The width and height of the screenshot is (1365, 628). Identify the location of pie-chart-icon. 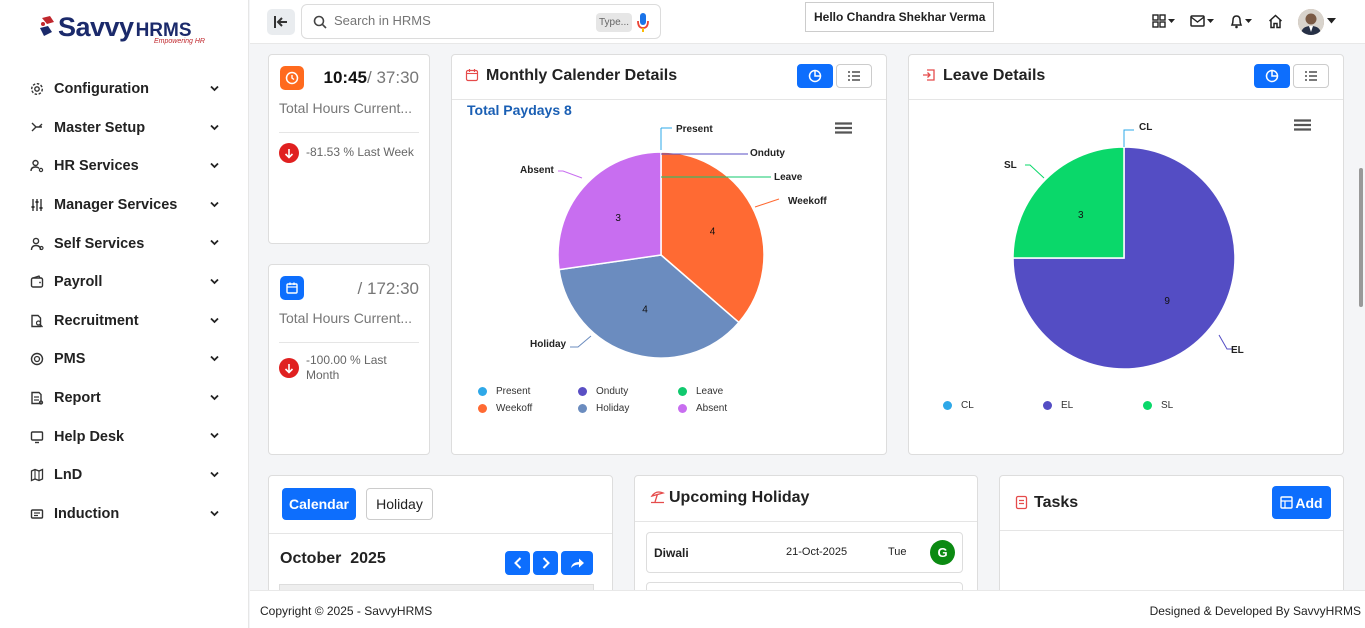
(815, 76).